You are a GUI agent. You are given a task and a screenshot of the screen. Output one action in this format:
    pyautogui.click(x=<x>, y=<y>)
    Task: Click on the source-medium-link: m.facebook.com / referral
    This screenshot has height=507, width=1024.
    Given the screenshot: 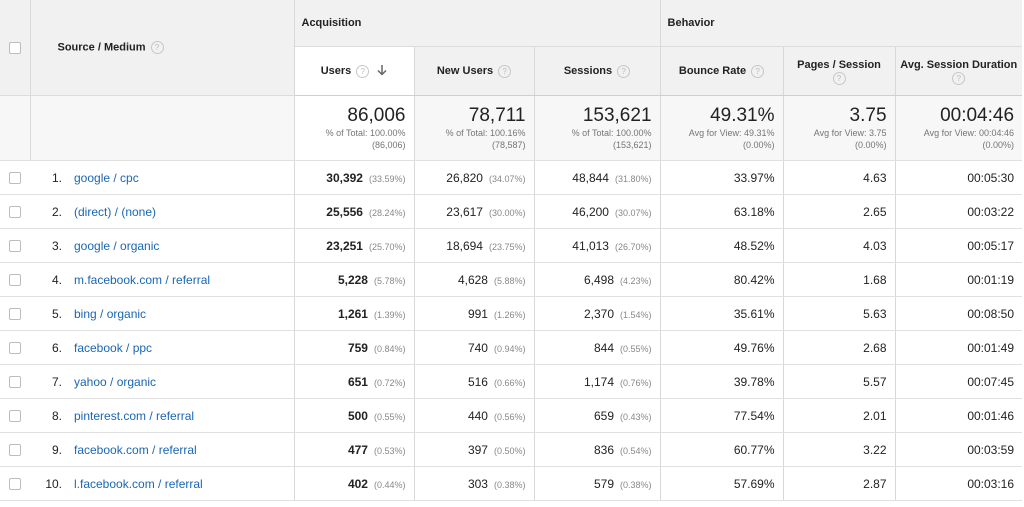 What is the action you would take?
    pyautogui.click(x=142, y=279)
    